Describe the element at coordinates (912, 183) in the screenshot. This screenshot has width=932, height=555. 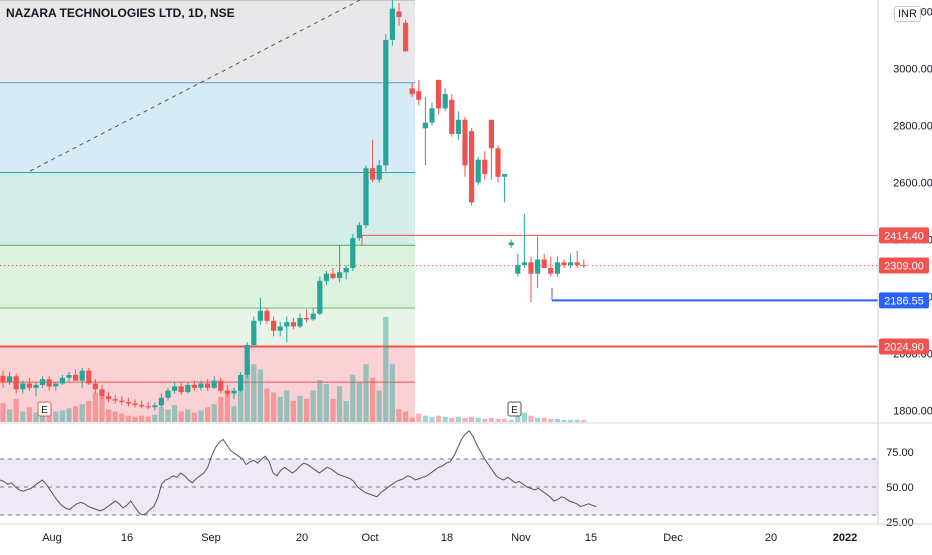
I see `price-tick-label: 2600.00` at that location.